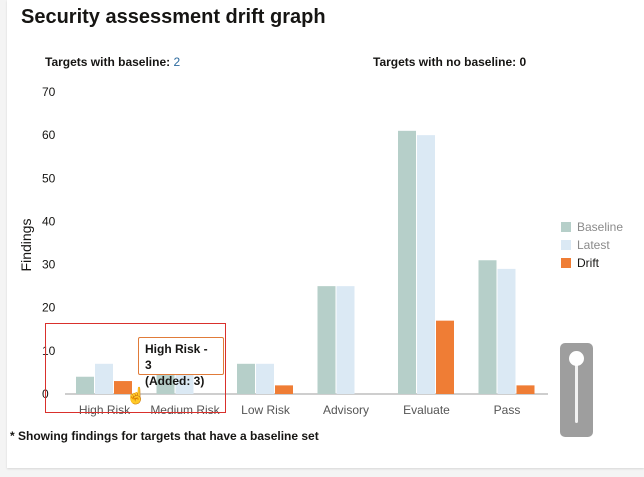 This screenshot has height=477, width=644. I want to click on targets-no-baseline-value: 0, so click(523, 62).